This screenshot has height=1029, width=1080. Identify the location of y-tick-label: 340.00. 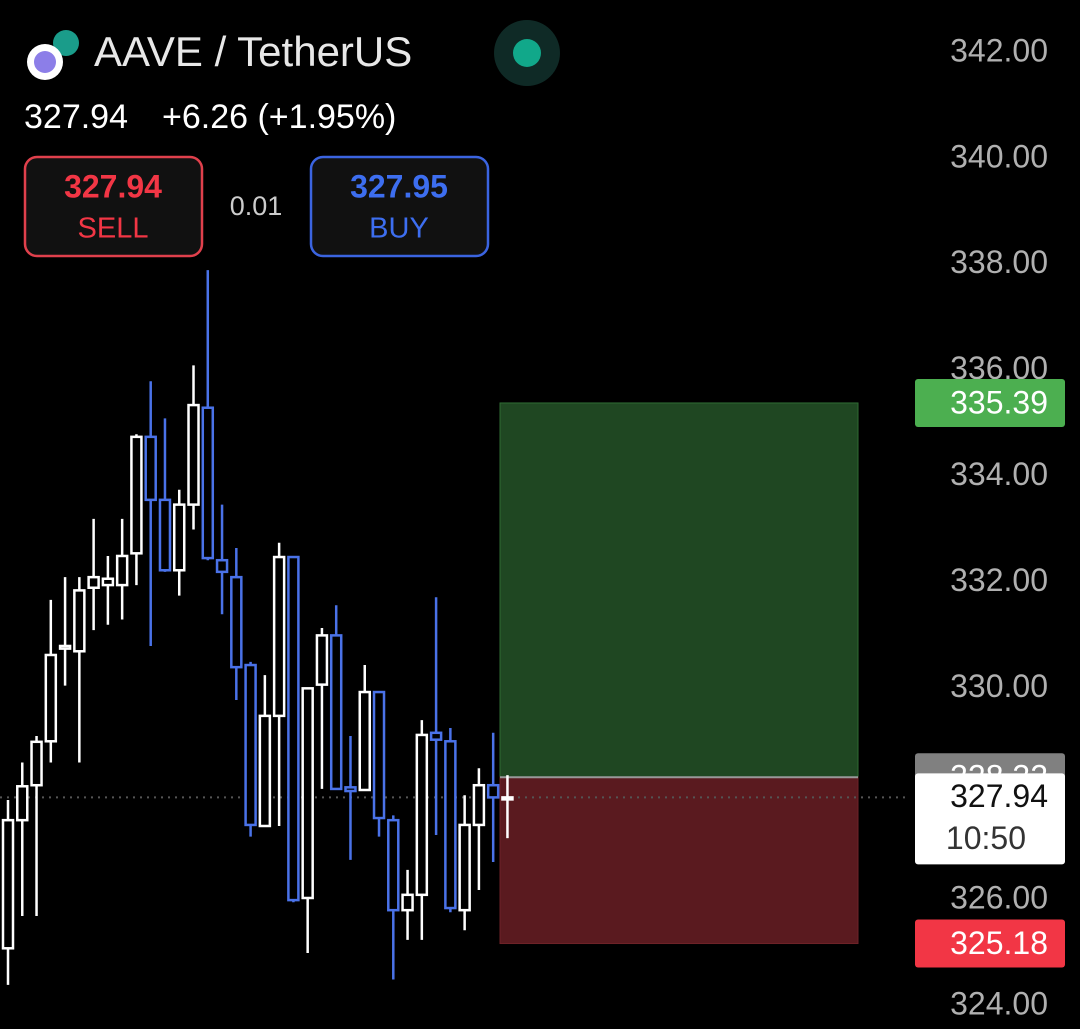
(999, 156).